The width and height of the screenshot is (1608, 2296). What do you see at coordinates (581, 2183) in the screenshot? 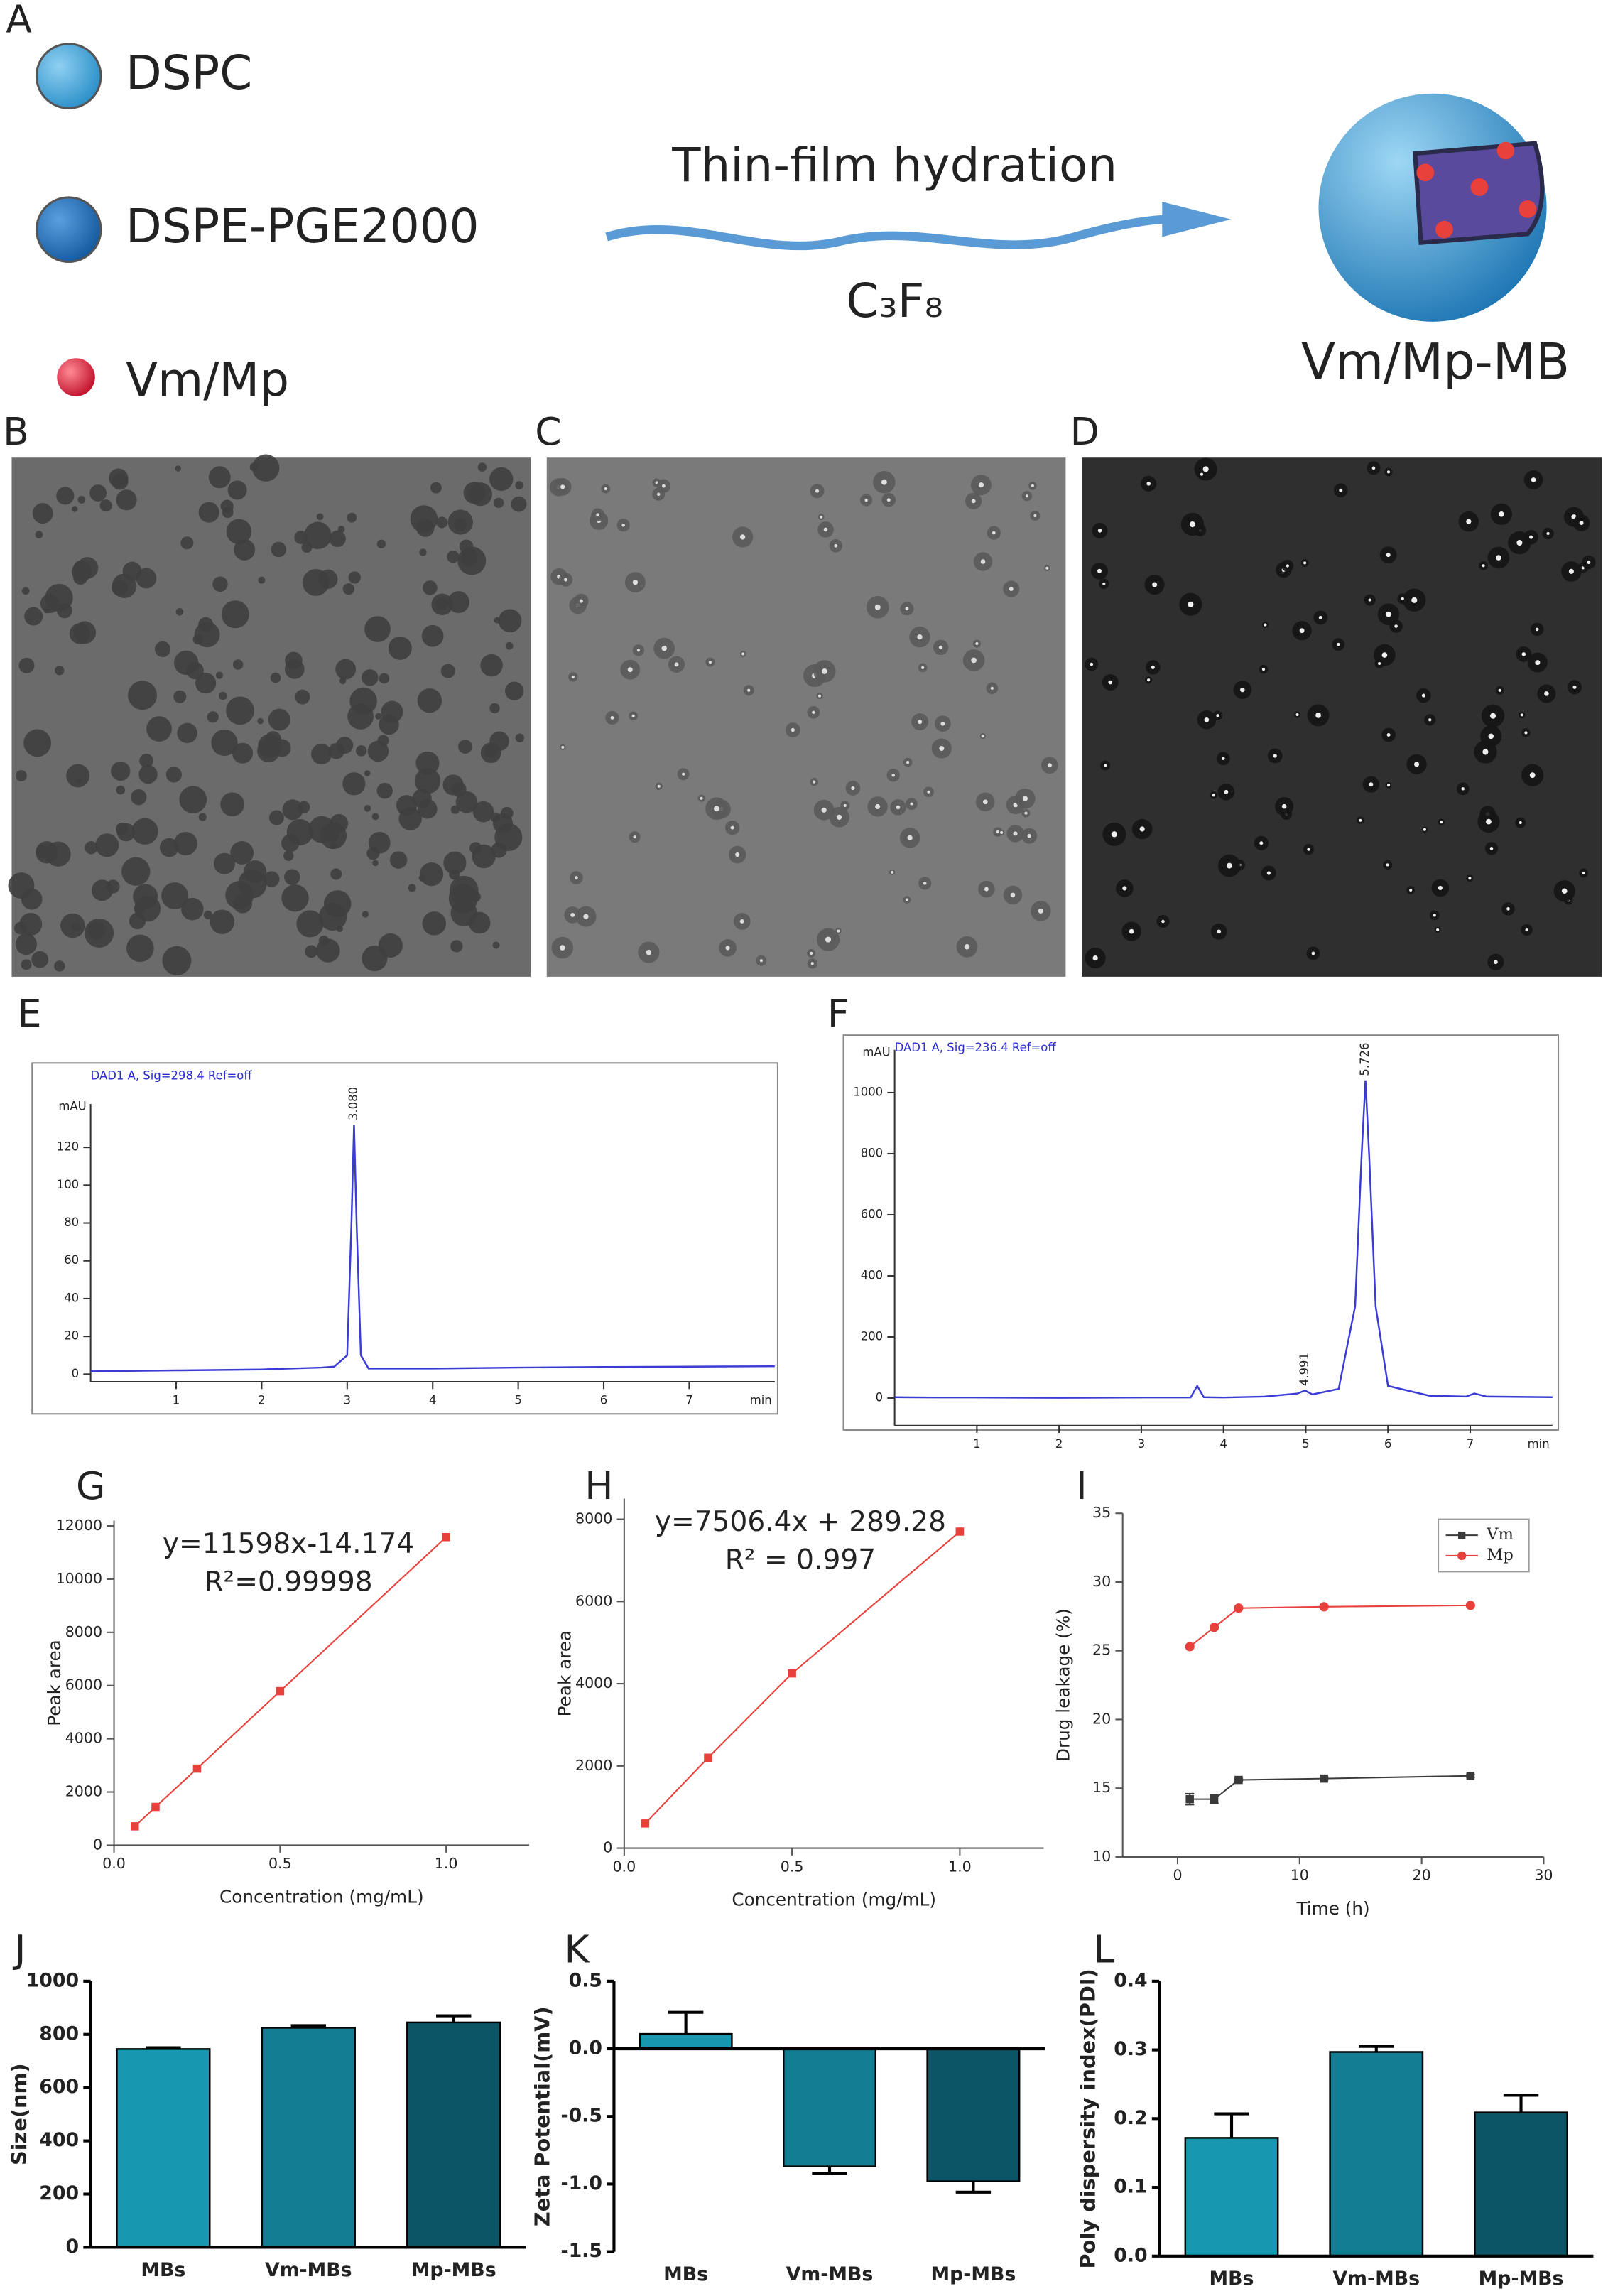
I see `y-tick-label: -1.0` at bounding box center [581, 2183].